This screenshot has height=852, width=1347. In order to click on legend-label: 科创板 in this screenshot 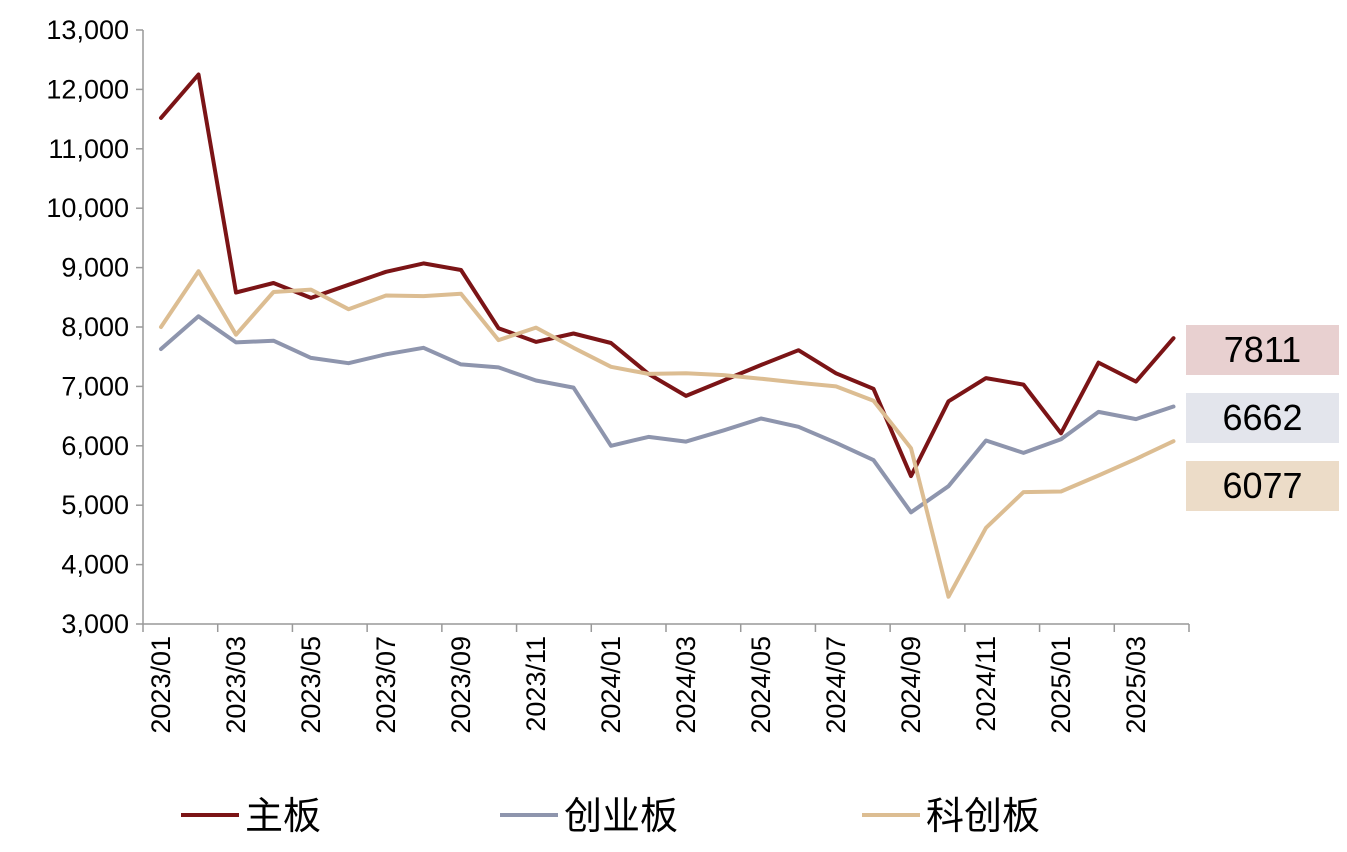, I will do `click(983, 817)`.